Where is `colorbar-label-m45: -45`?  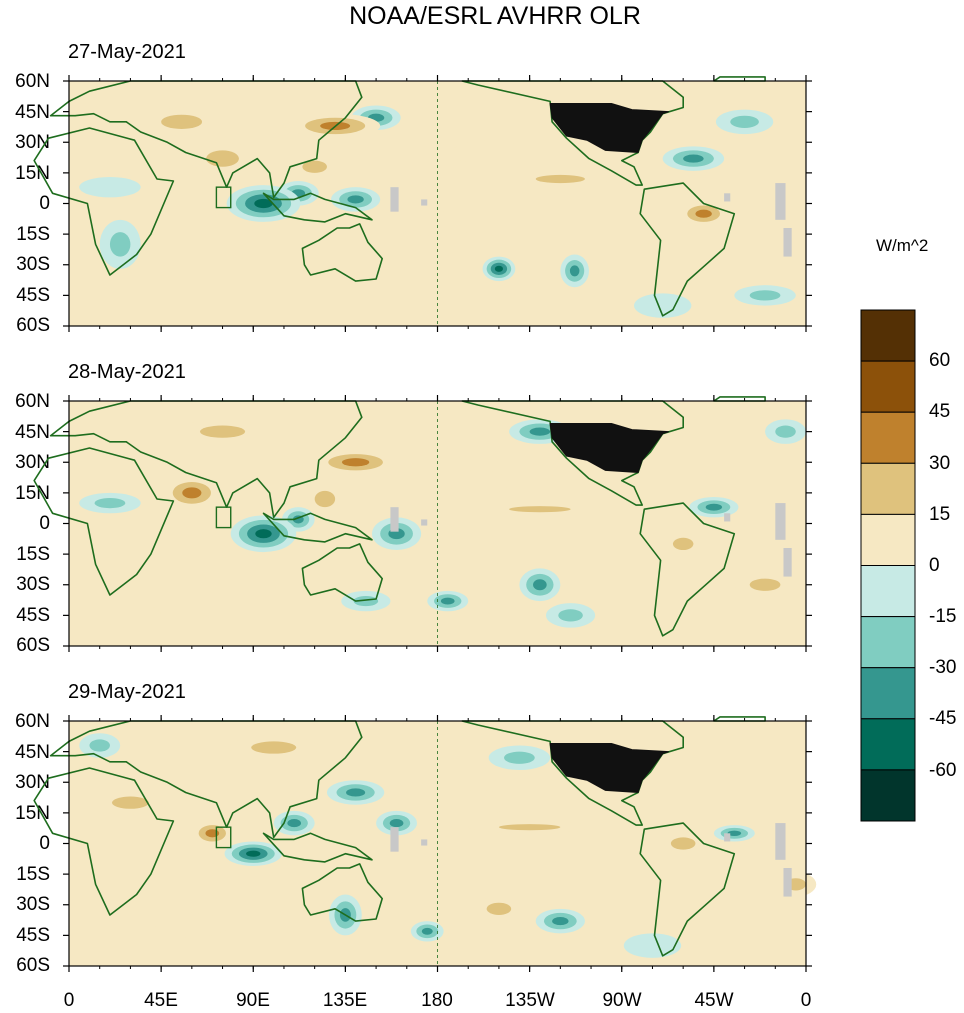 colorbar-label-m45: -45 is located at coordinates (943, 718).